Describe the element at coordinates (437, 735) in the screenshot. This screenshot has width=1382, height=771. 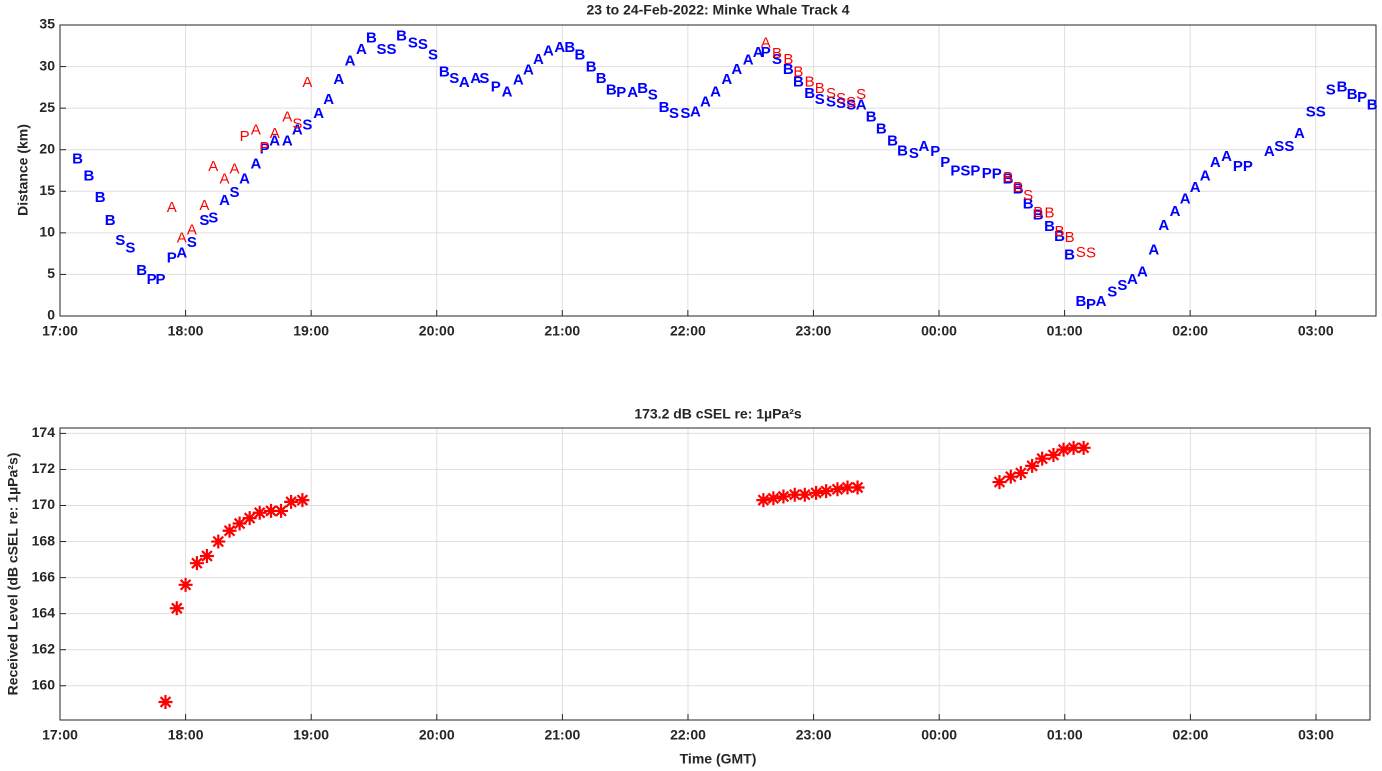
I see `x-tick-label: 20:00` at that location.